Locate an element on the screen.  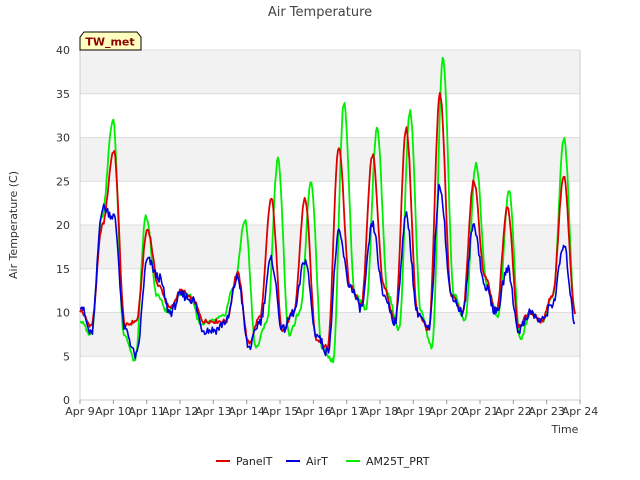
legend-label: AirT is located at coordinates (317, 461).